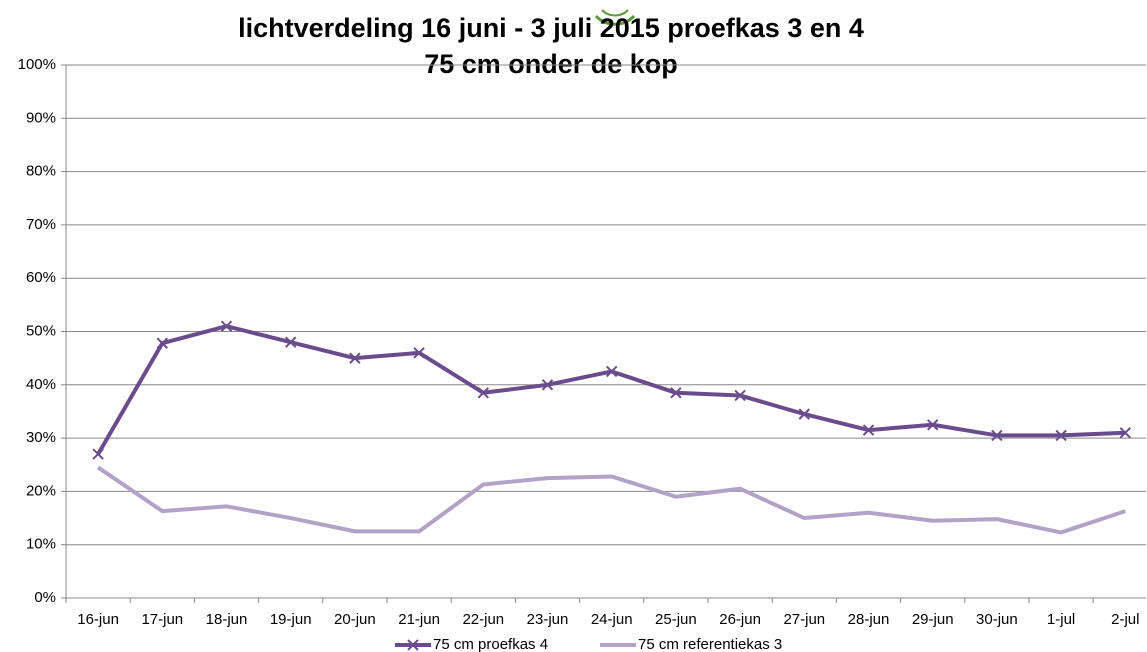 The width and height of the screenshot is (1147, 652). Describe the element at coordinates (37, 64) in the screenshot. I see `y-tick-label: 100%` at that location.